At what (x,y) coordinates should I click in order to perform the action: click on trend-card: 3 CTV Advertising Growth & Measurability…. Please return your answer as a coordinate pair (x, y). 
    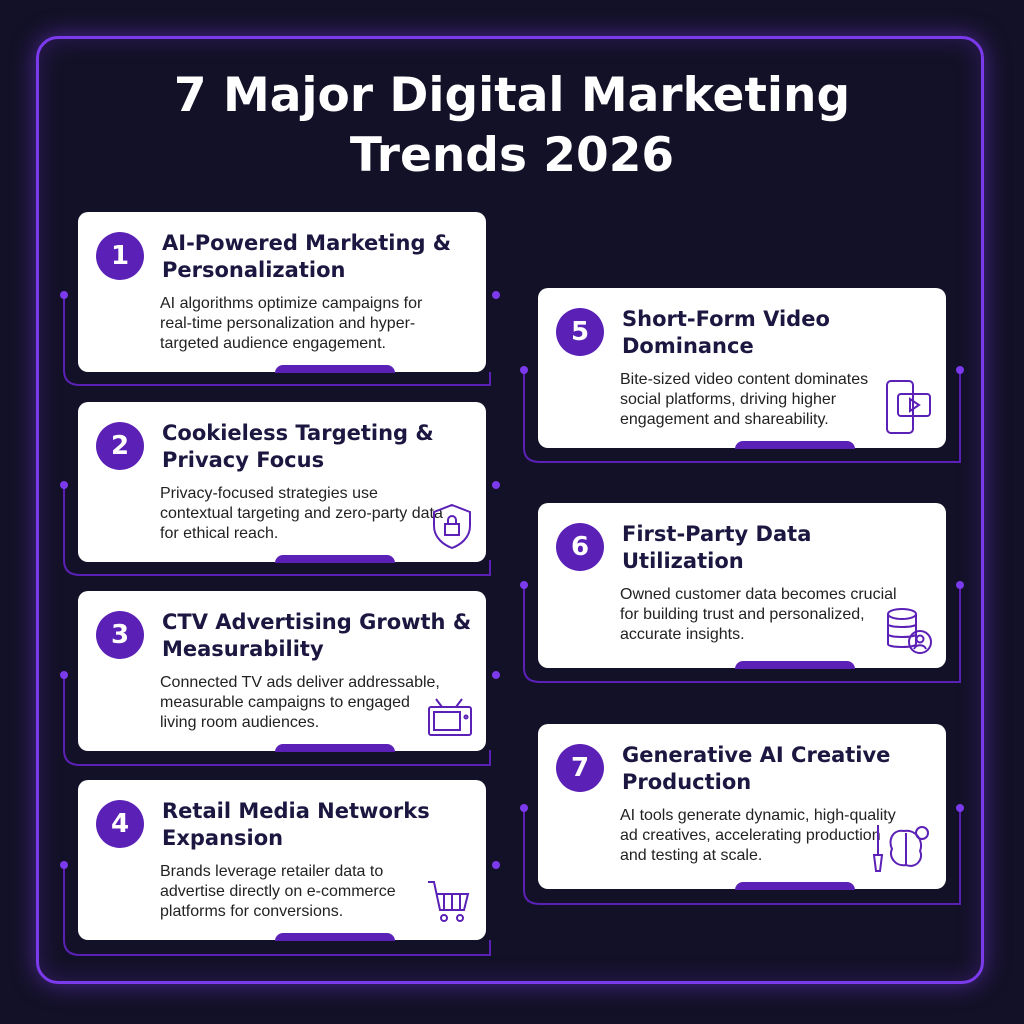
    Looking at the image, I should click on (282, 671).